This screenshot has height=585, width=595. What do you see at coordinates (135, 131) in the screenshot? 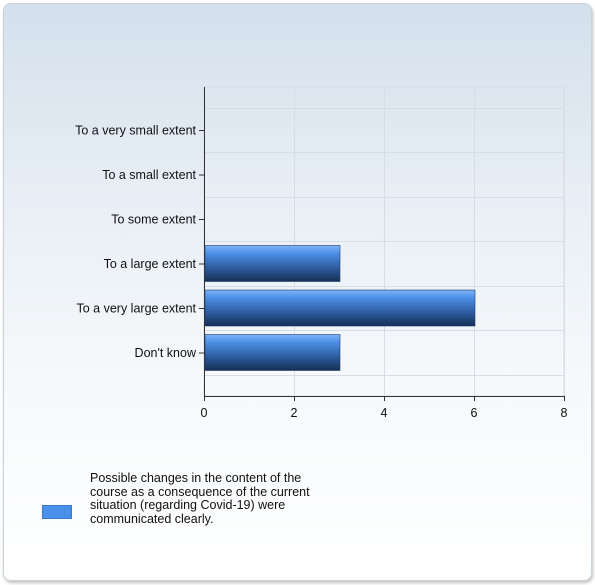
I see `y-tick-label: To a very small extent` at bounding box center [135, 131].